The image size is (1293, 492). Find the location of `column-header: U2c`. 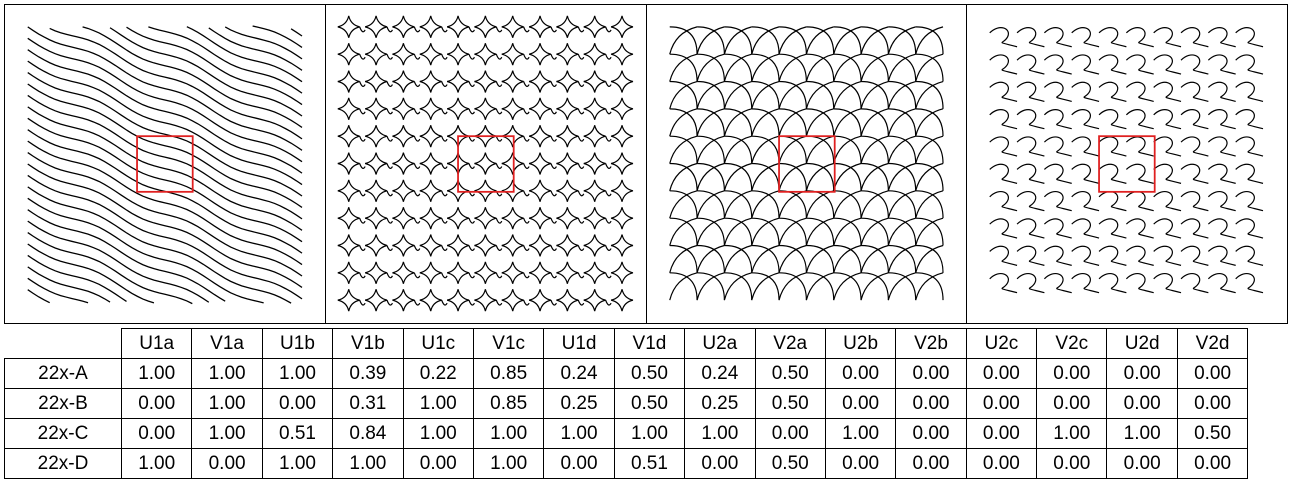

column-header: U2c is located at coordinates (1001, 343).